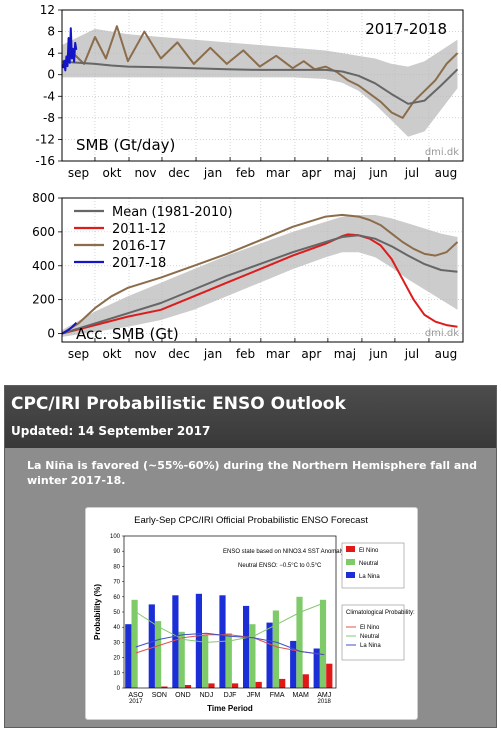 The image size is (501, 732). What do you see at coordinates (97, 612) in the screenshot?
I see `enso-ylabel: Probability (%)` at bounding box center [97, 612].